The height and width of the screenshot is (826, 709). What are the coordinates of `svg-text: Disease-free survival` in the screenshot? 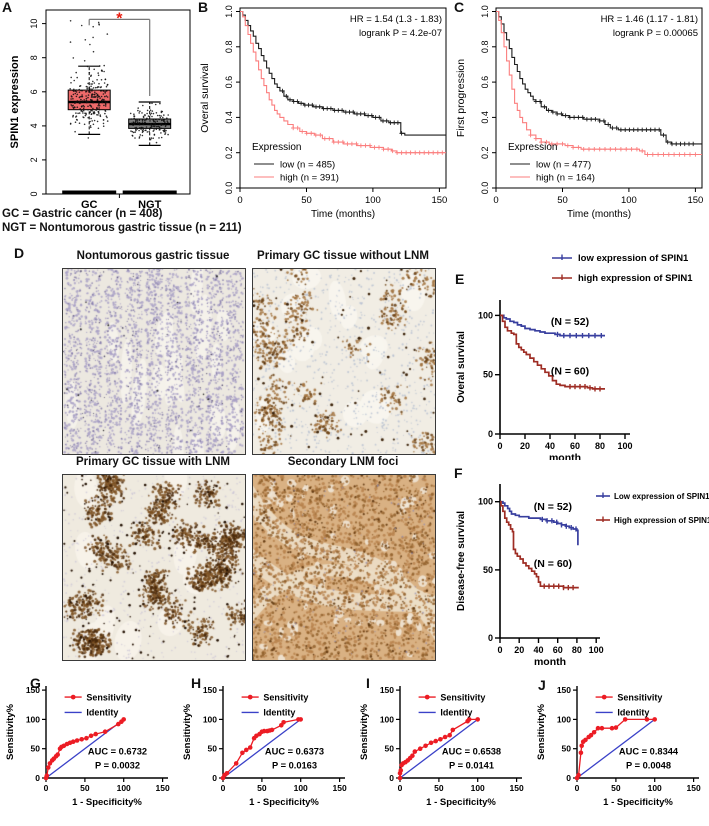 It's located at (461, 561).